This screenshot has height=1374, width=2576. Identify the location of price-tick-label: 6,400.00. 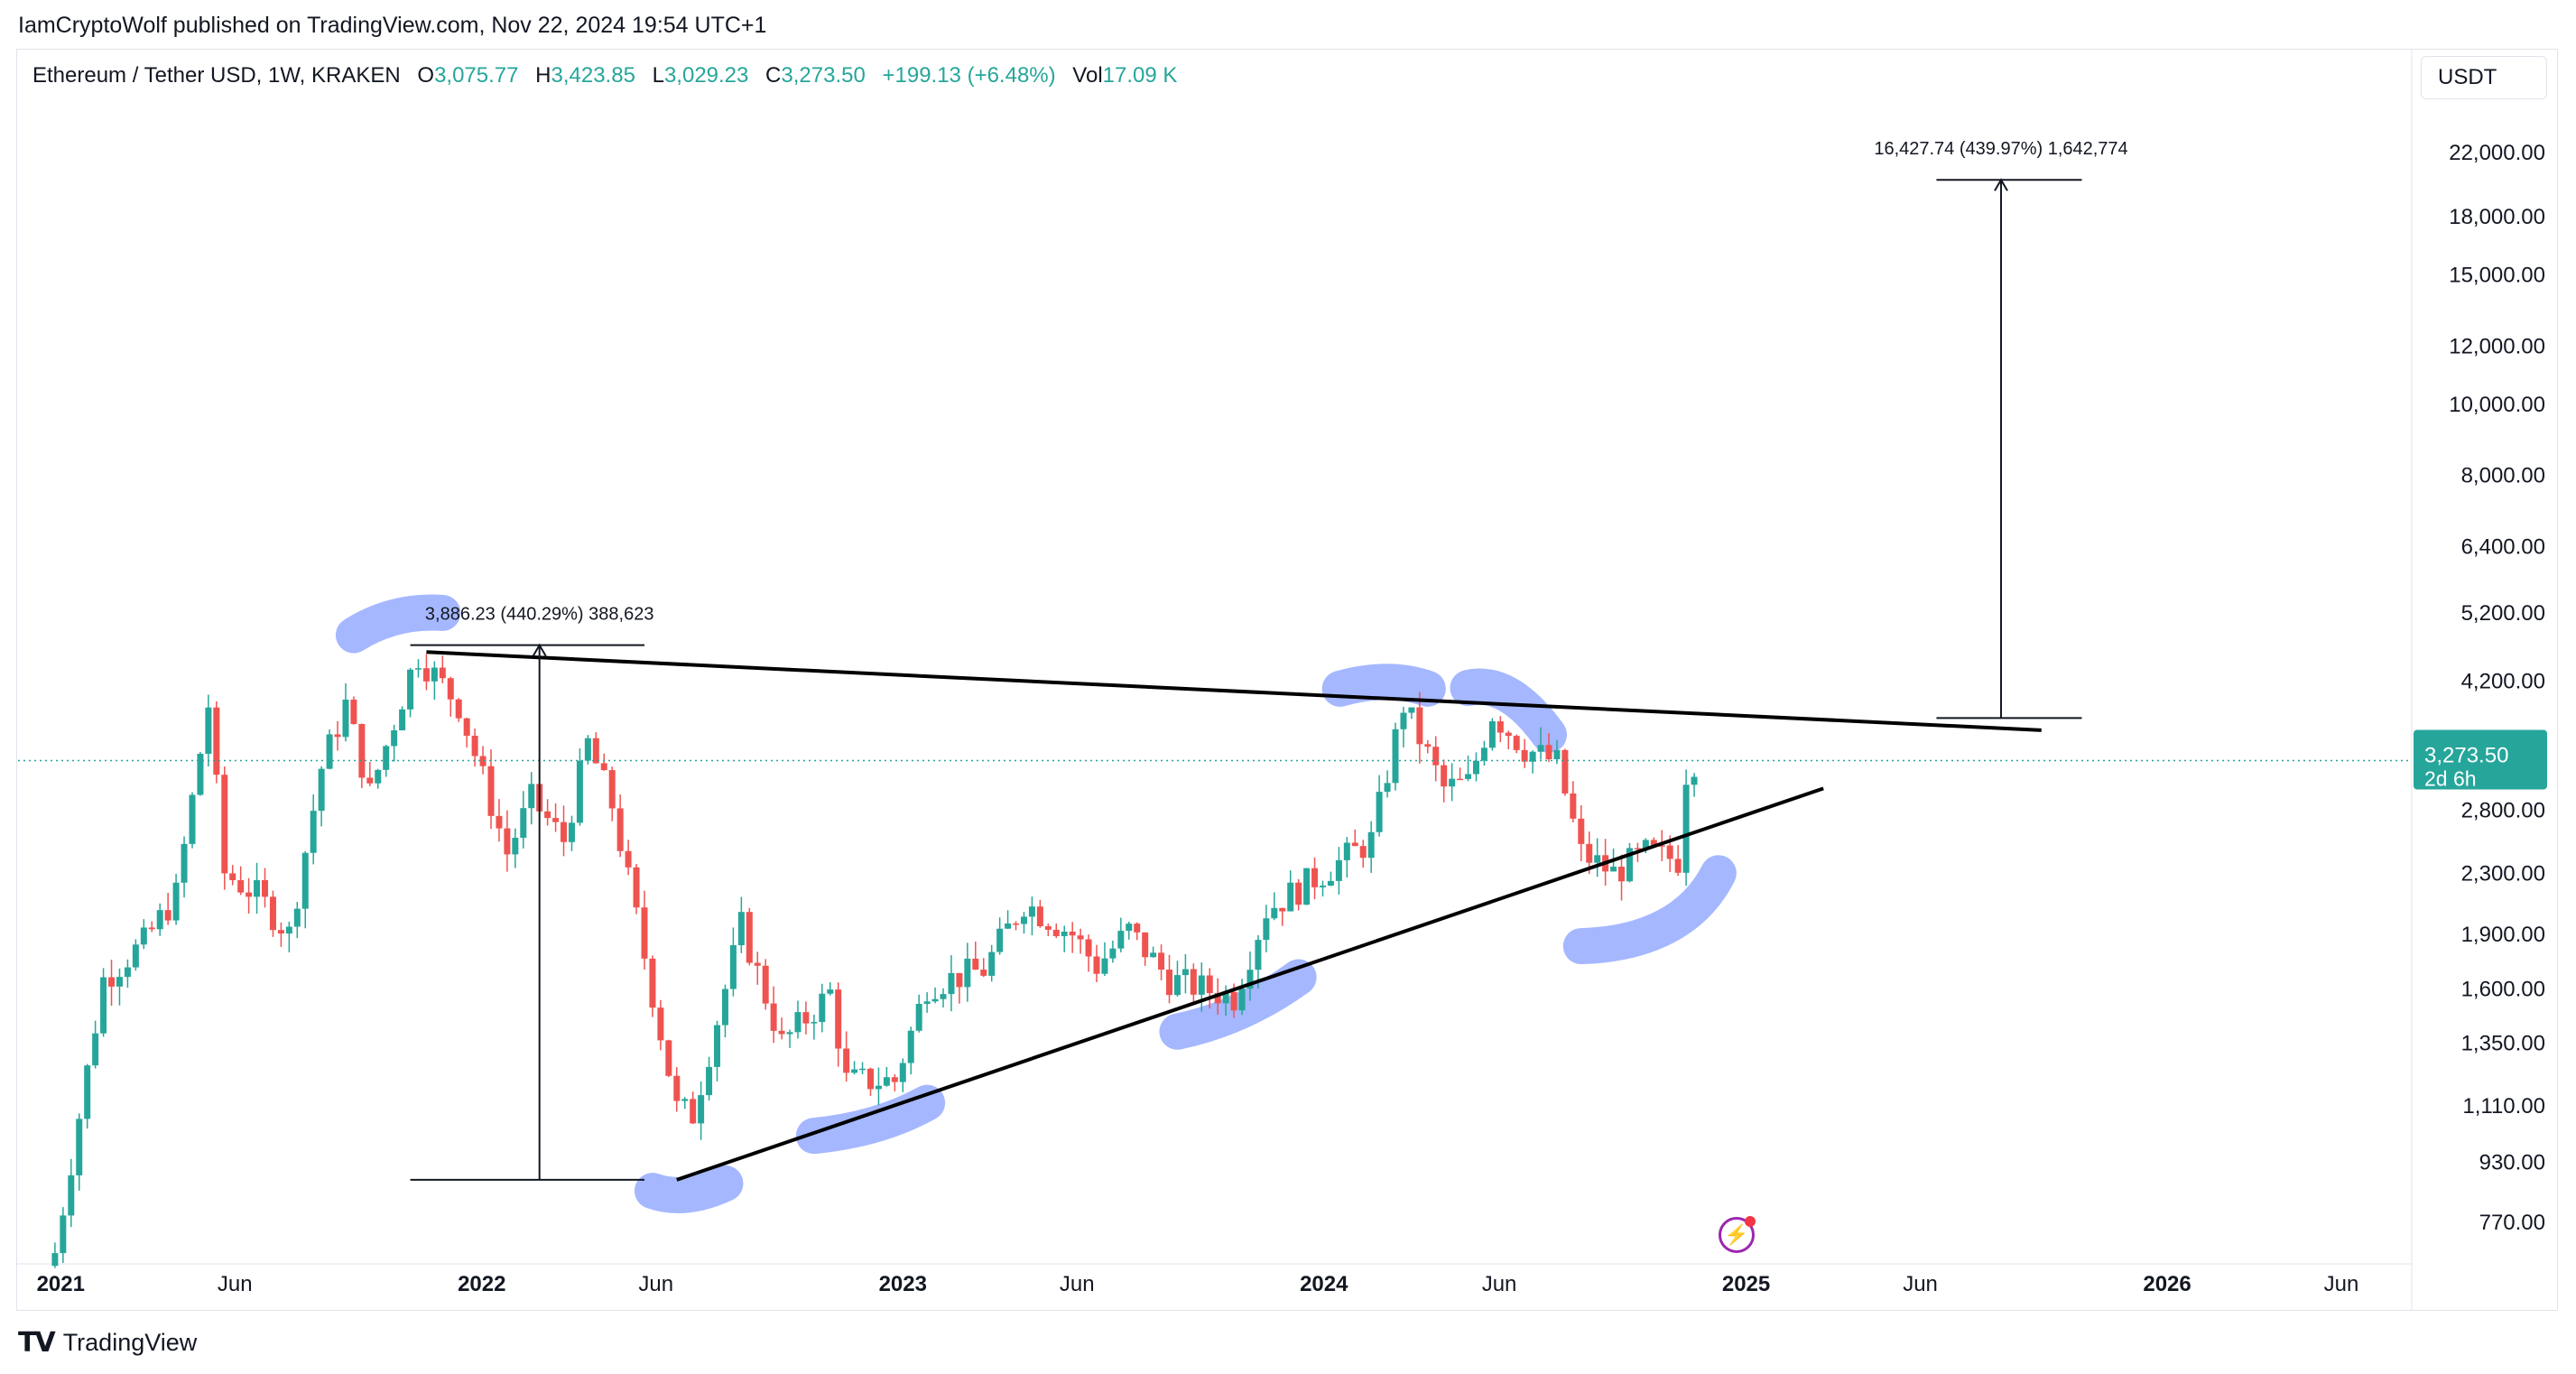
(2503, 547).